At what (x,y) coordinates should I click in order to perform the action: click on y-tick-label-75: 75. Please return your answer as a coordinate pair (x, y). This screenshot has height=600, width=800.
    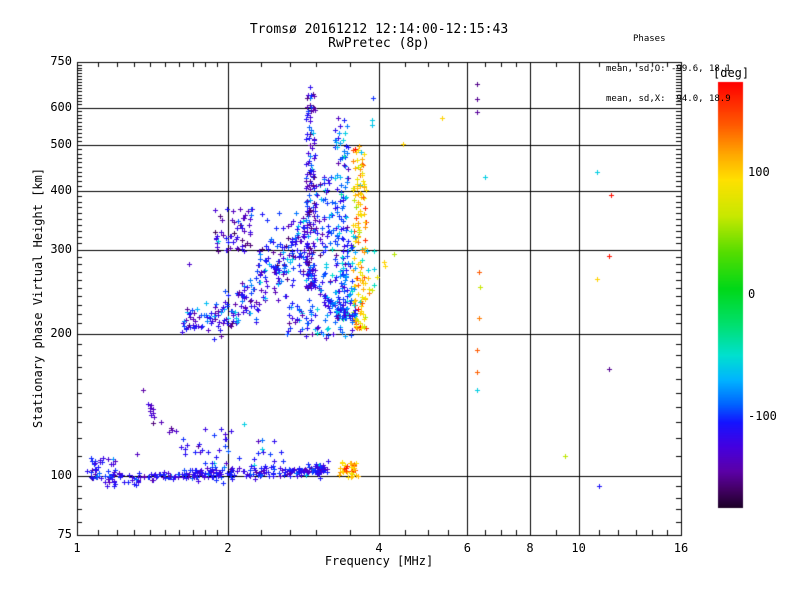
    Looking at the image, I should click on (64, 534).